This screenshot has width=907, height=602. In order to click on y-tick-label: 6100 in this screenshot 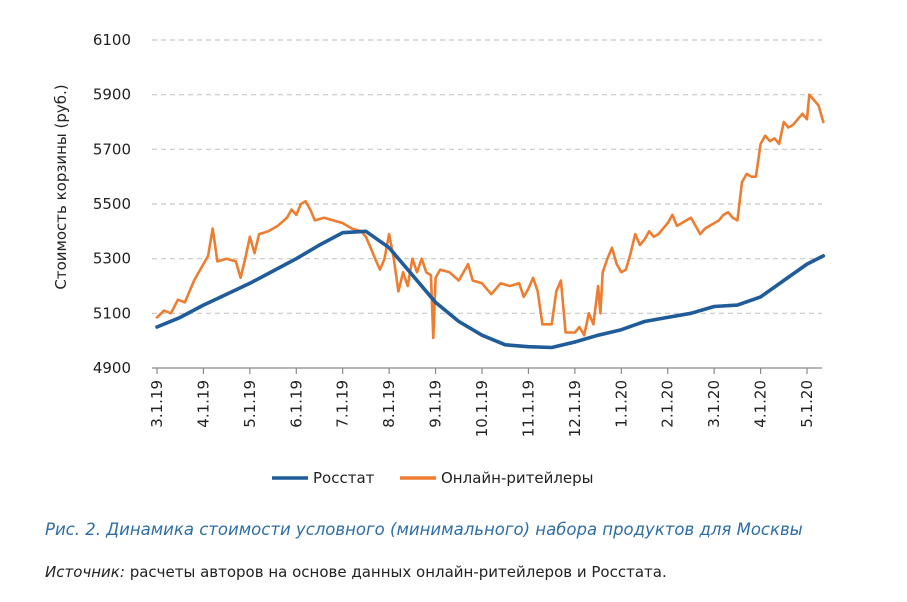, I will do `click(112, 40)`.